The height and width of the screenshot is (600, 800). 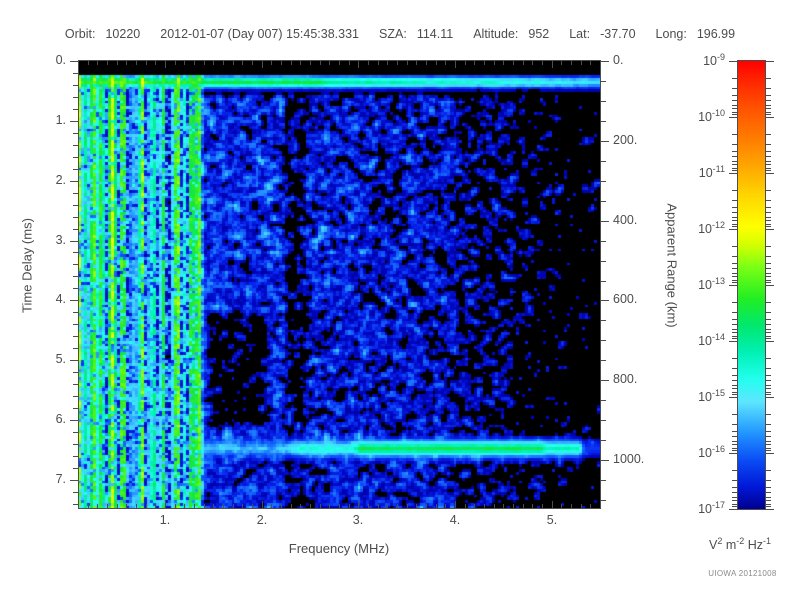 What do you see at coordinates (697, 396) in the screenshot?
I see `colorbar-tick-label: 10-15` at bounding box center [697, 396].